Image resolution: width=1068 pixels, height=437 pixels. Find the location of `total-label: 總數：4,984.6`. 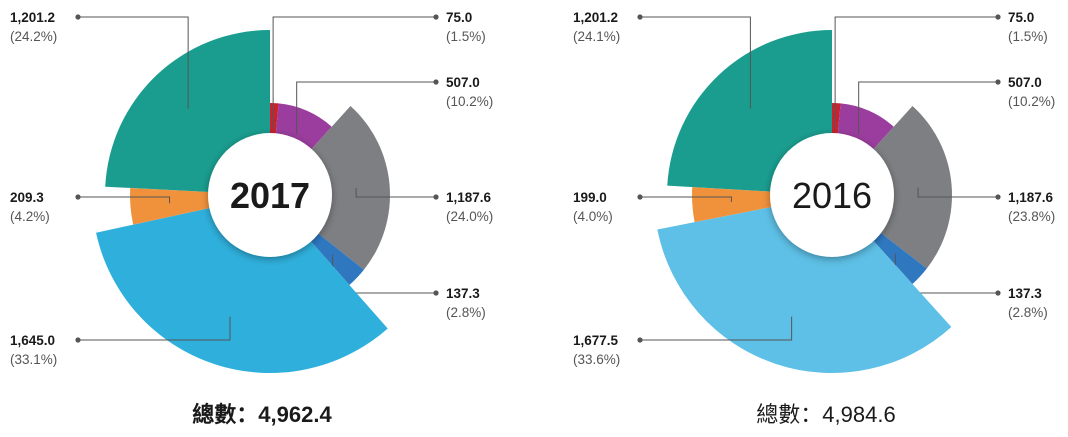

total-label: 總數：4,984.6 is located at coordinates (825, 414).